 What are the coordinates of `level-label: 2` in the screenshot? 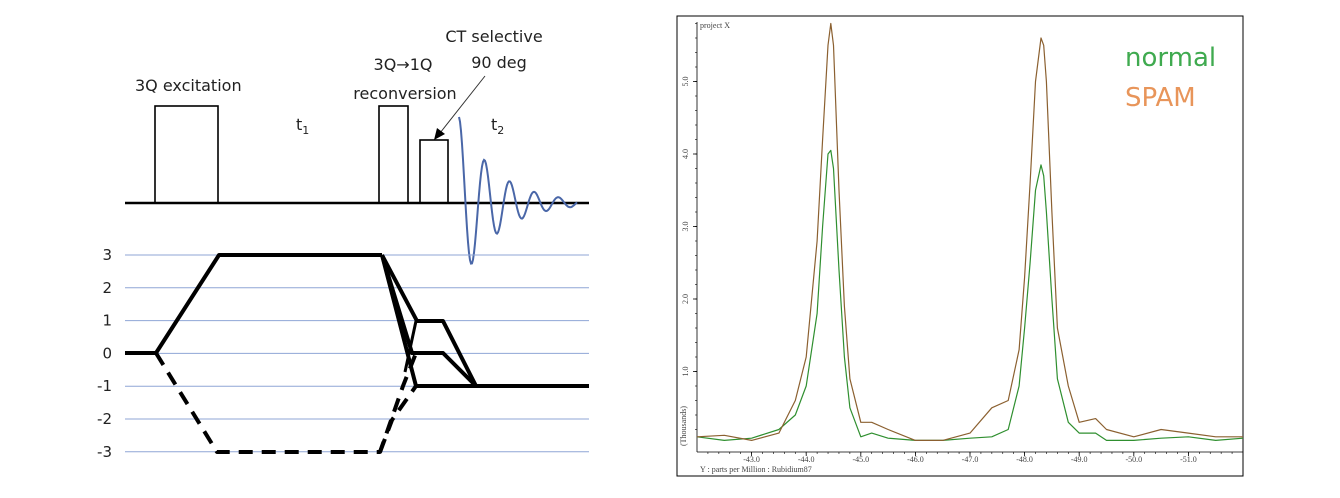 It's located at (107, 288).